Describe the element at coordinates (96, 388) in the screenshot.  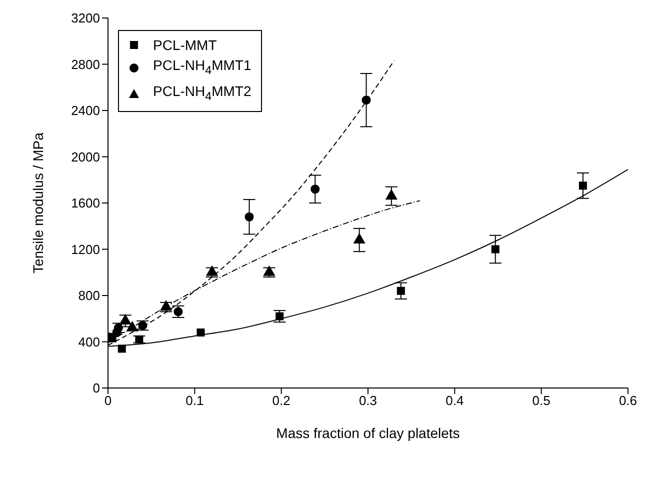
I see `y-tick-label: 0` at that location.